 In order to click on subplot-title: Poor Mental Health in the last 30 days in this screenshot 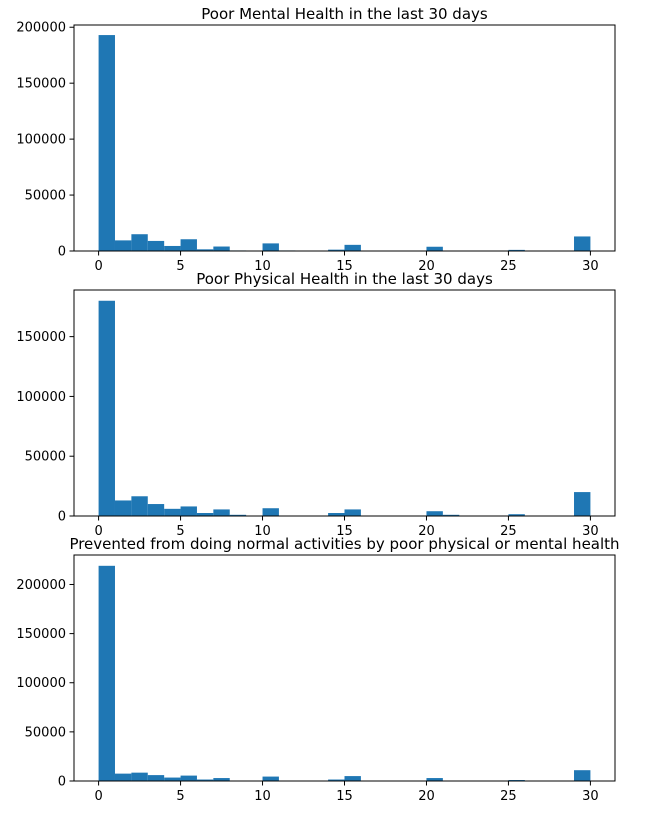, I will do `click(344, 14)`.